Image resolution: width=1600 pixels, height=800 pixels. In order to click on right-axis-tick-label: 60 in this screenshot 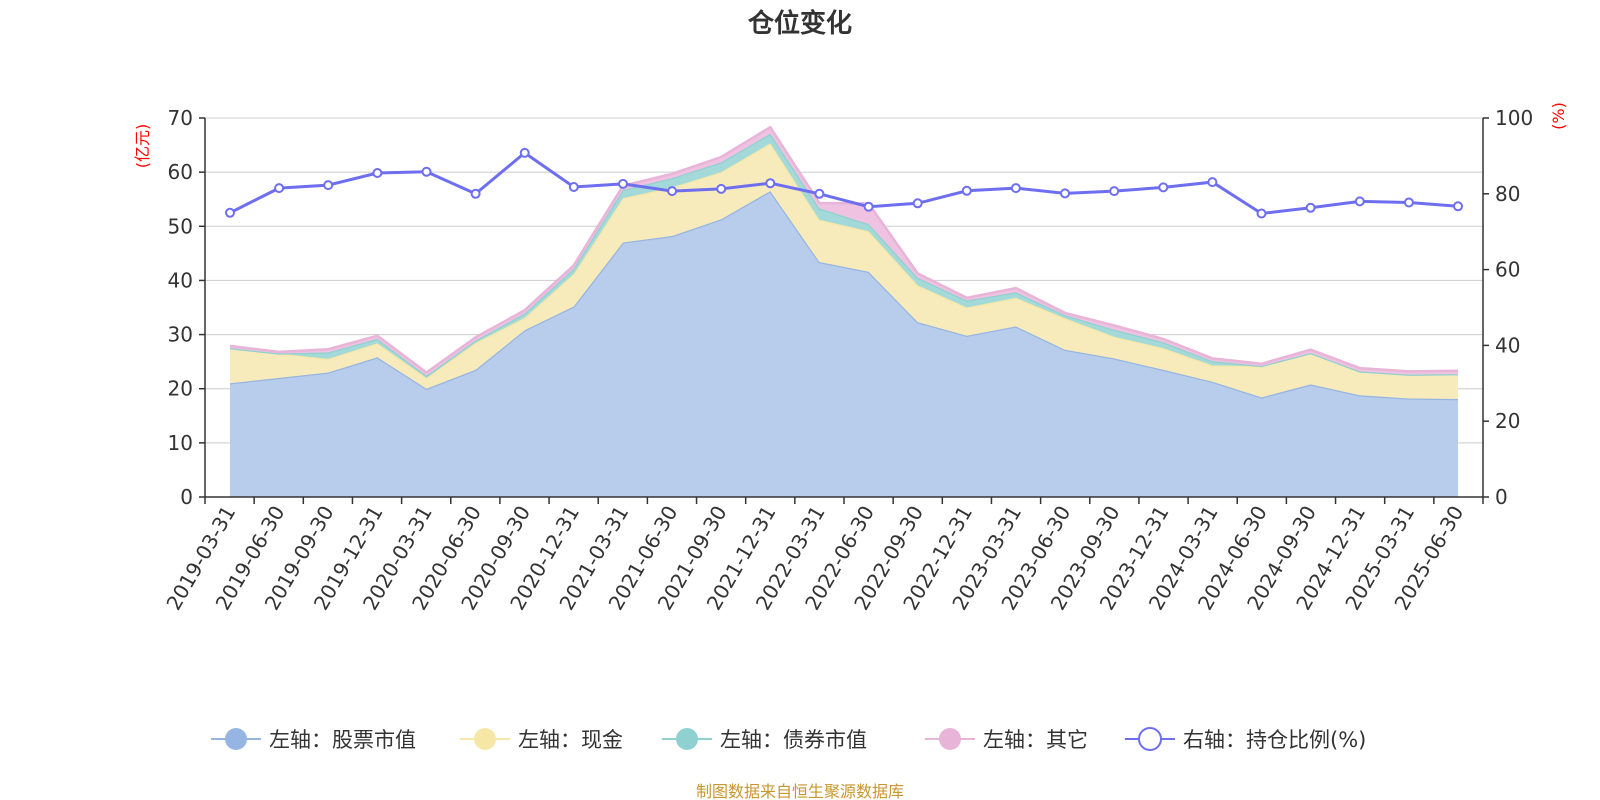, I will do `click(1507, 270)`.